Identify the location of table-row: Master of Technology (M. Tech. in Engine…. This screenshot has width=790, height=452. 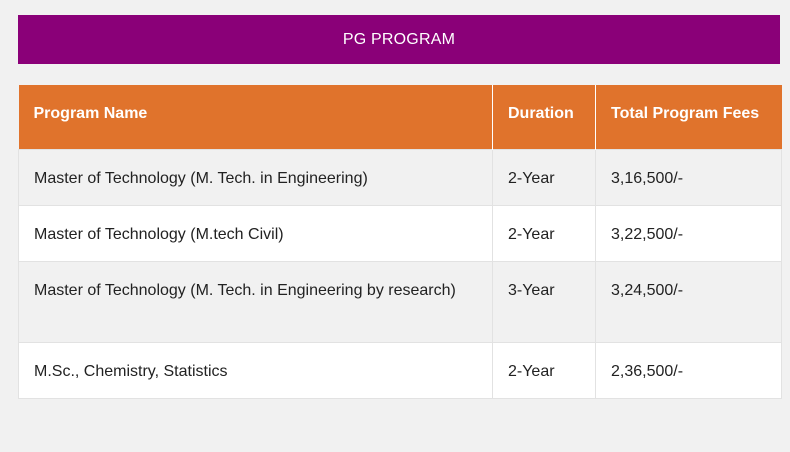
(400, 177).